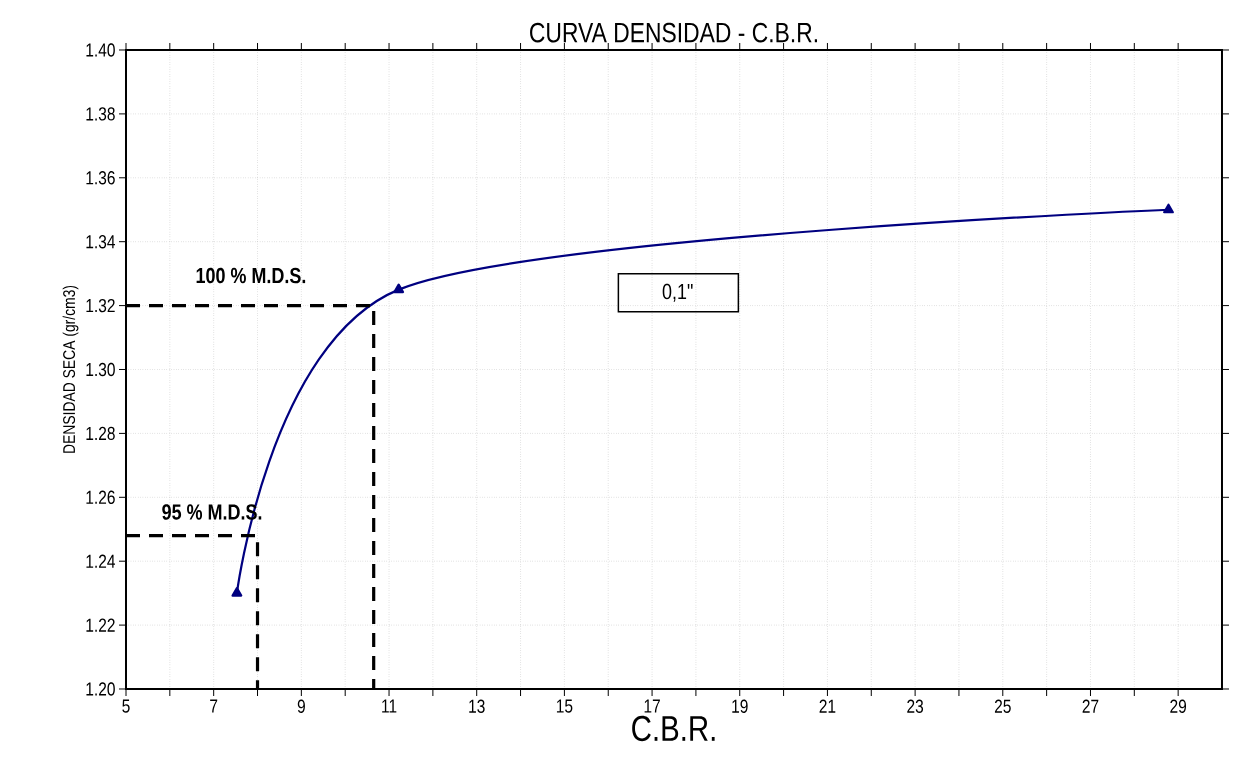  Describe the element at coordinates (477, 706) in the screenshot. I see `x-tick-label: 13` at that location.